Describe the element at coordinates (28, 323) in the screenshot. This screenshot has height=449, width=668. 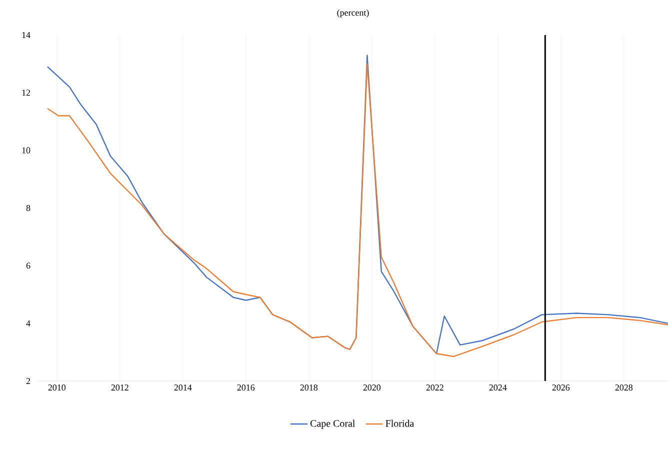
I see `y-tick-label: 4` at that location.